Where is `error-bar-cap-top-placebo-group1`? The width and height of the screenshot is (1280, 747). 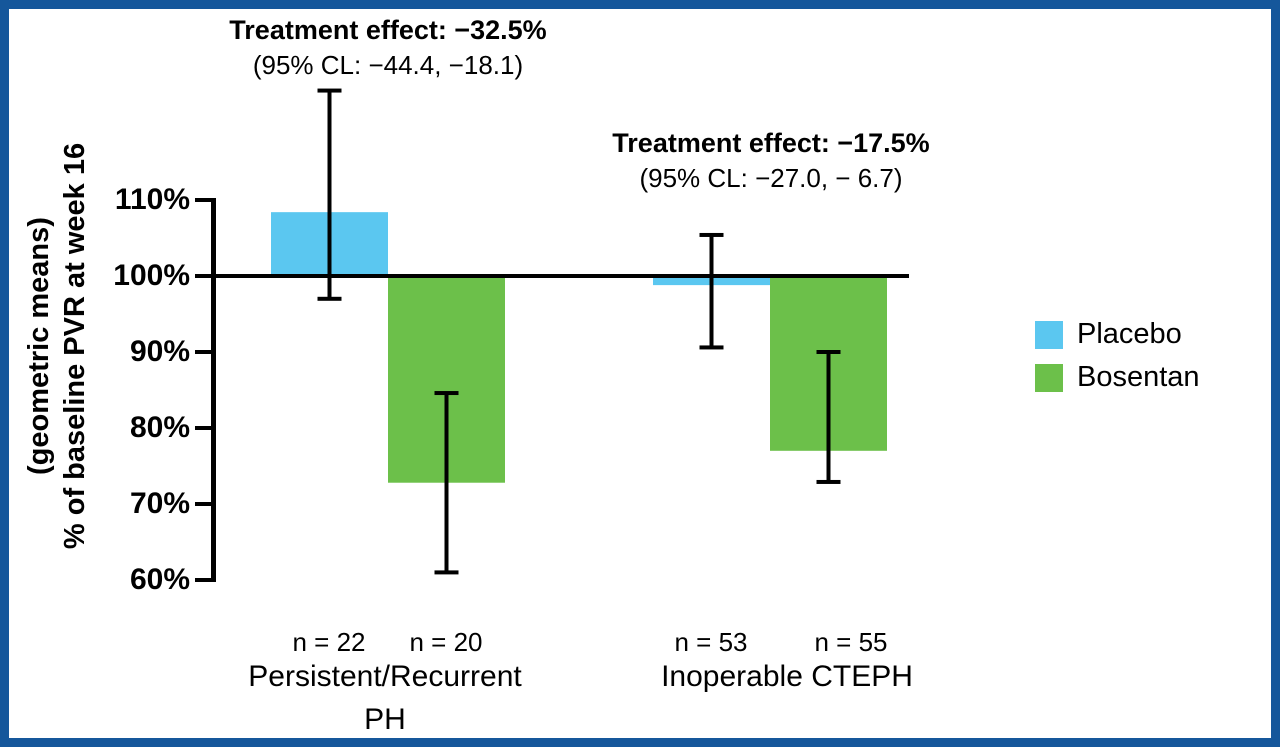
error-bar-cap-top-placebo-group1 is located at coordinates (329, 90).